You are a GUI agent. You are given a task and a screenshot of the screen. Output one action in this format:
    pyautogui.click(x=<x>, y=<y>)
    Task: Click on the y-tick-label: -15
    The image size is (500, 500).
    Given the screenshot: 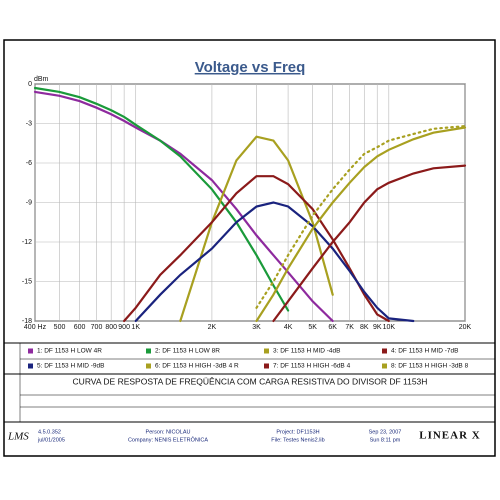 What is the action you would take?
    pyautogui.click(x=27, y=281)
    